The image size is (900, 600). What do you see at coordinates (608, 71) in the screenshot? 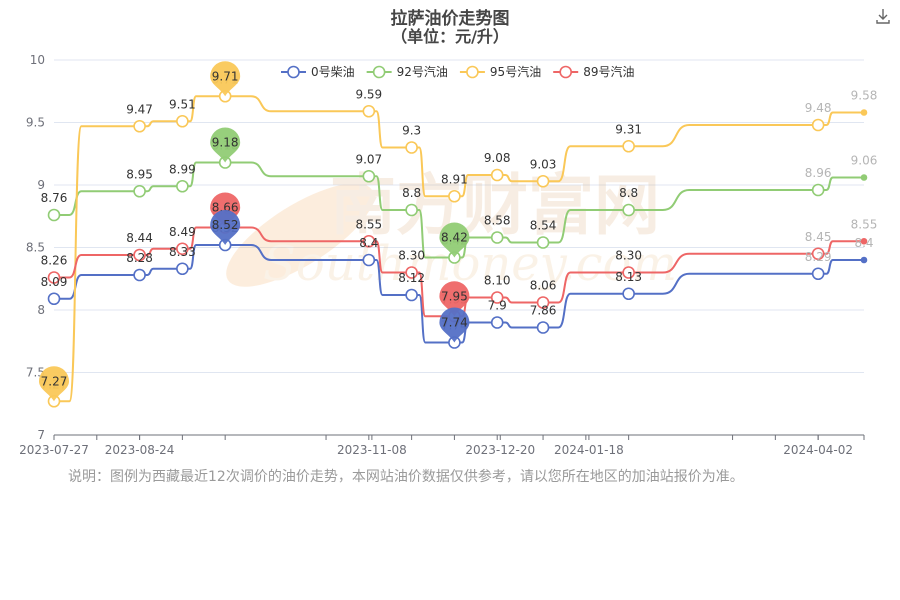
I see `legend-label: 89号汽油` at bounding box center [608, 71].